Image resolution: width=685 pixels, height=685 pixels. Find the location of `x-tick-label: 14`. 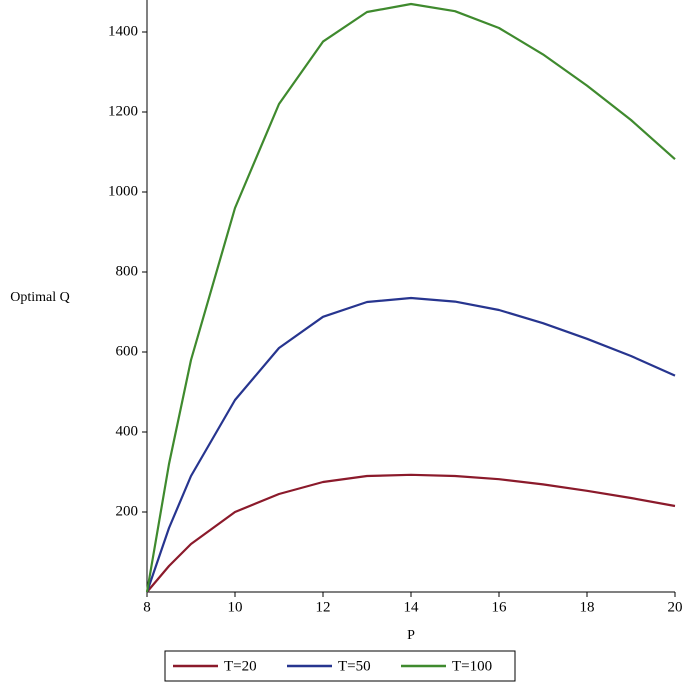

x-tick-label: 14 is located at coordinates (412, 607).